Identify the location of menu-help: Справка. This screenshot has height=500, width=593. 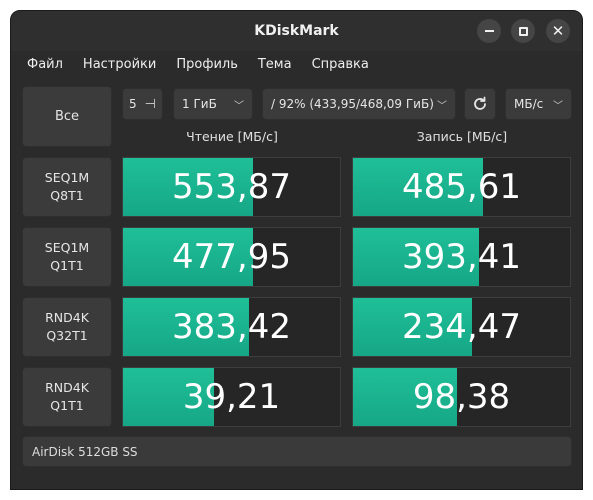
(340, 64).